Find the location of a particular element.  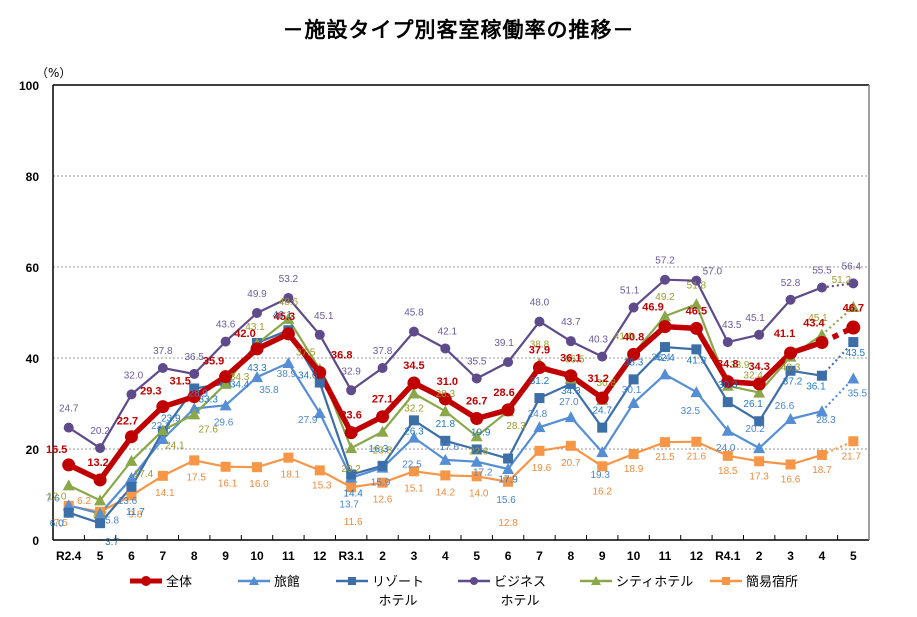

data-label-total: 22.7 is located at coordinates (127, 422).